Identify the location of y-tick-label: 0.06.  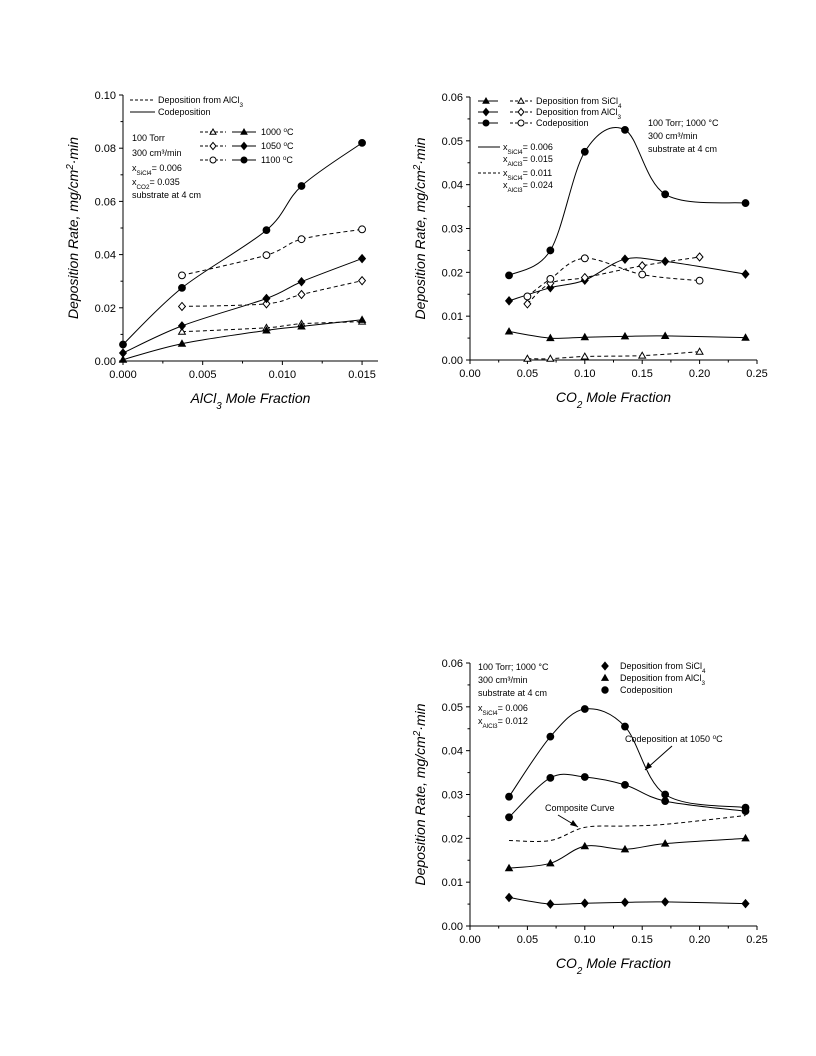
(105, 202).